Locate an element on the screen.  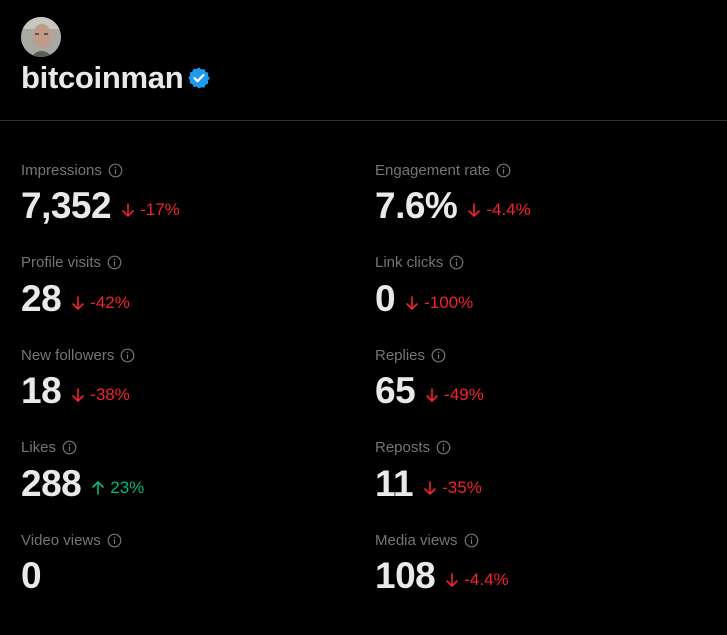
metric-label: Link clicks is located at coordinates (409, 262).